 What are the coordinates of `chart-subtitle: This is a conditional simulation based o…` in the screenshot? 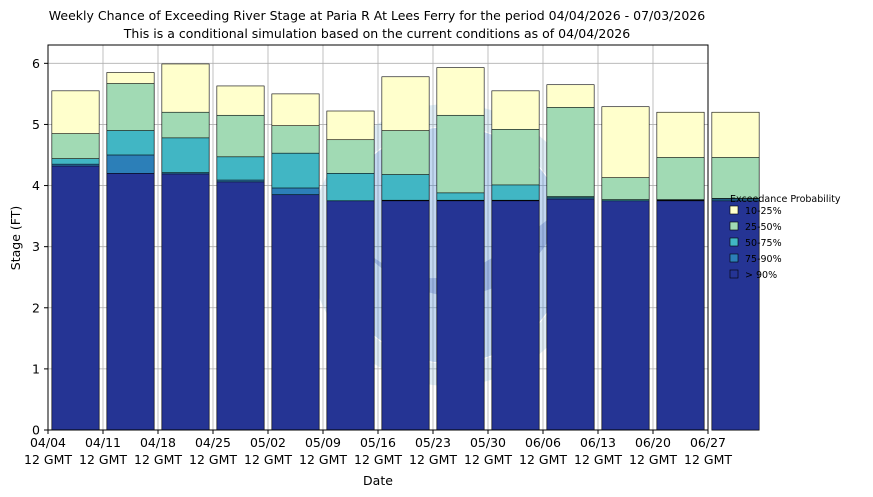 It's located at (376, 33).